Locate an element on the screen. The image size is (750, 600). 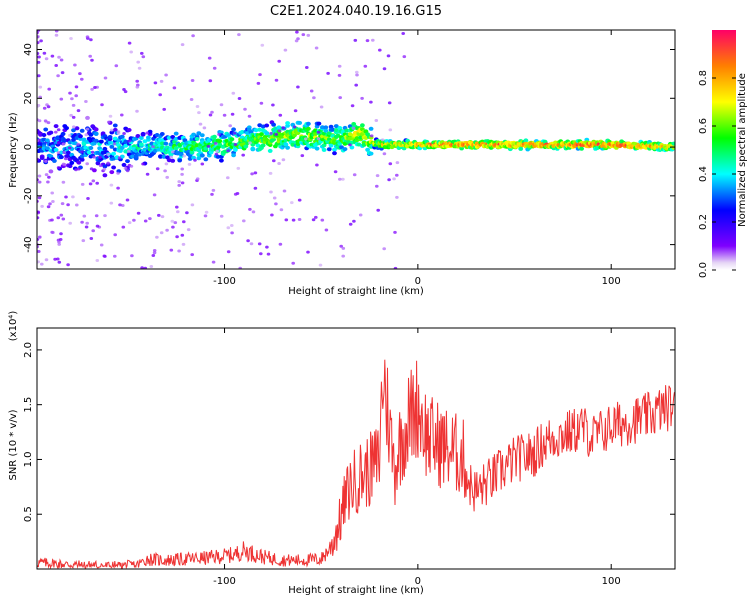
spectrogram-x-tick-label: 100 is located at coordinates (611, 281).